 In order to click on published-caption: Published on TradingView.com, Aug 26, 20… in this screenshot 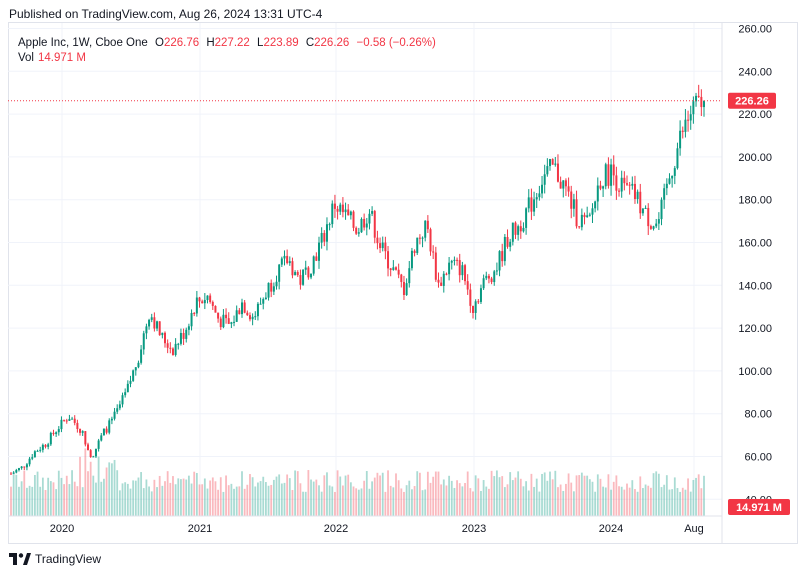, I will do `click(166, 14)`.